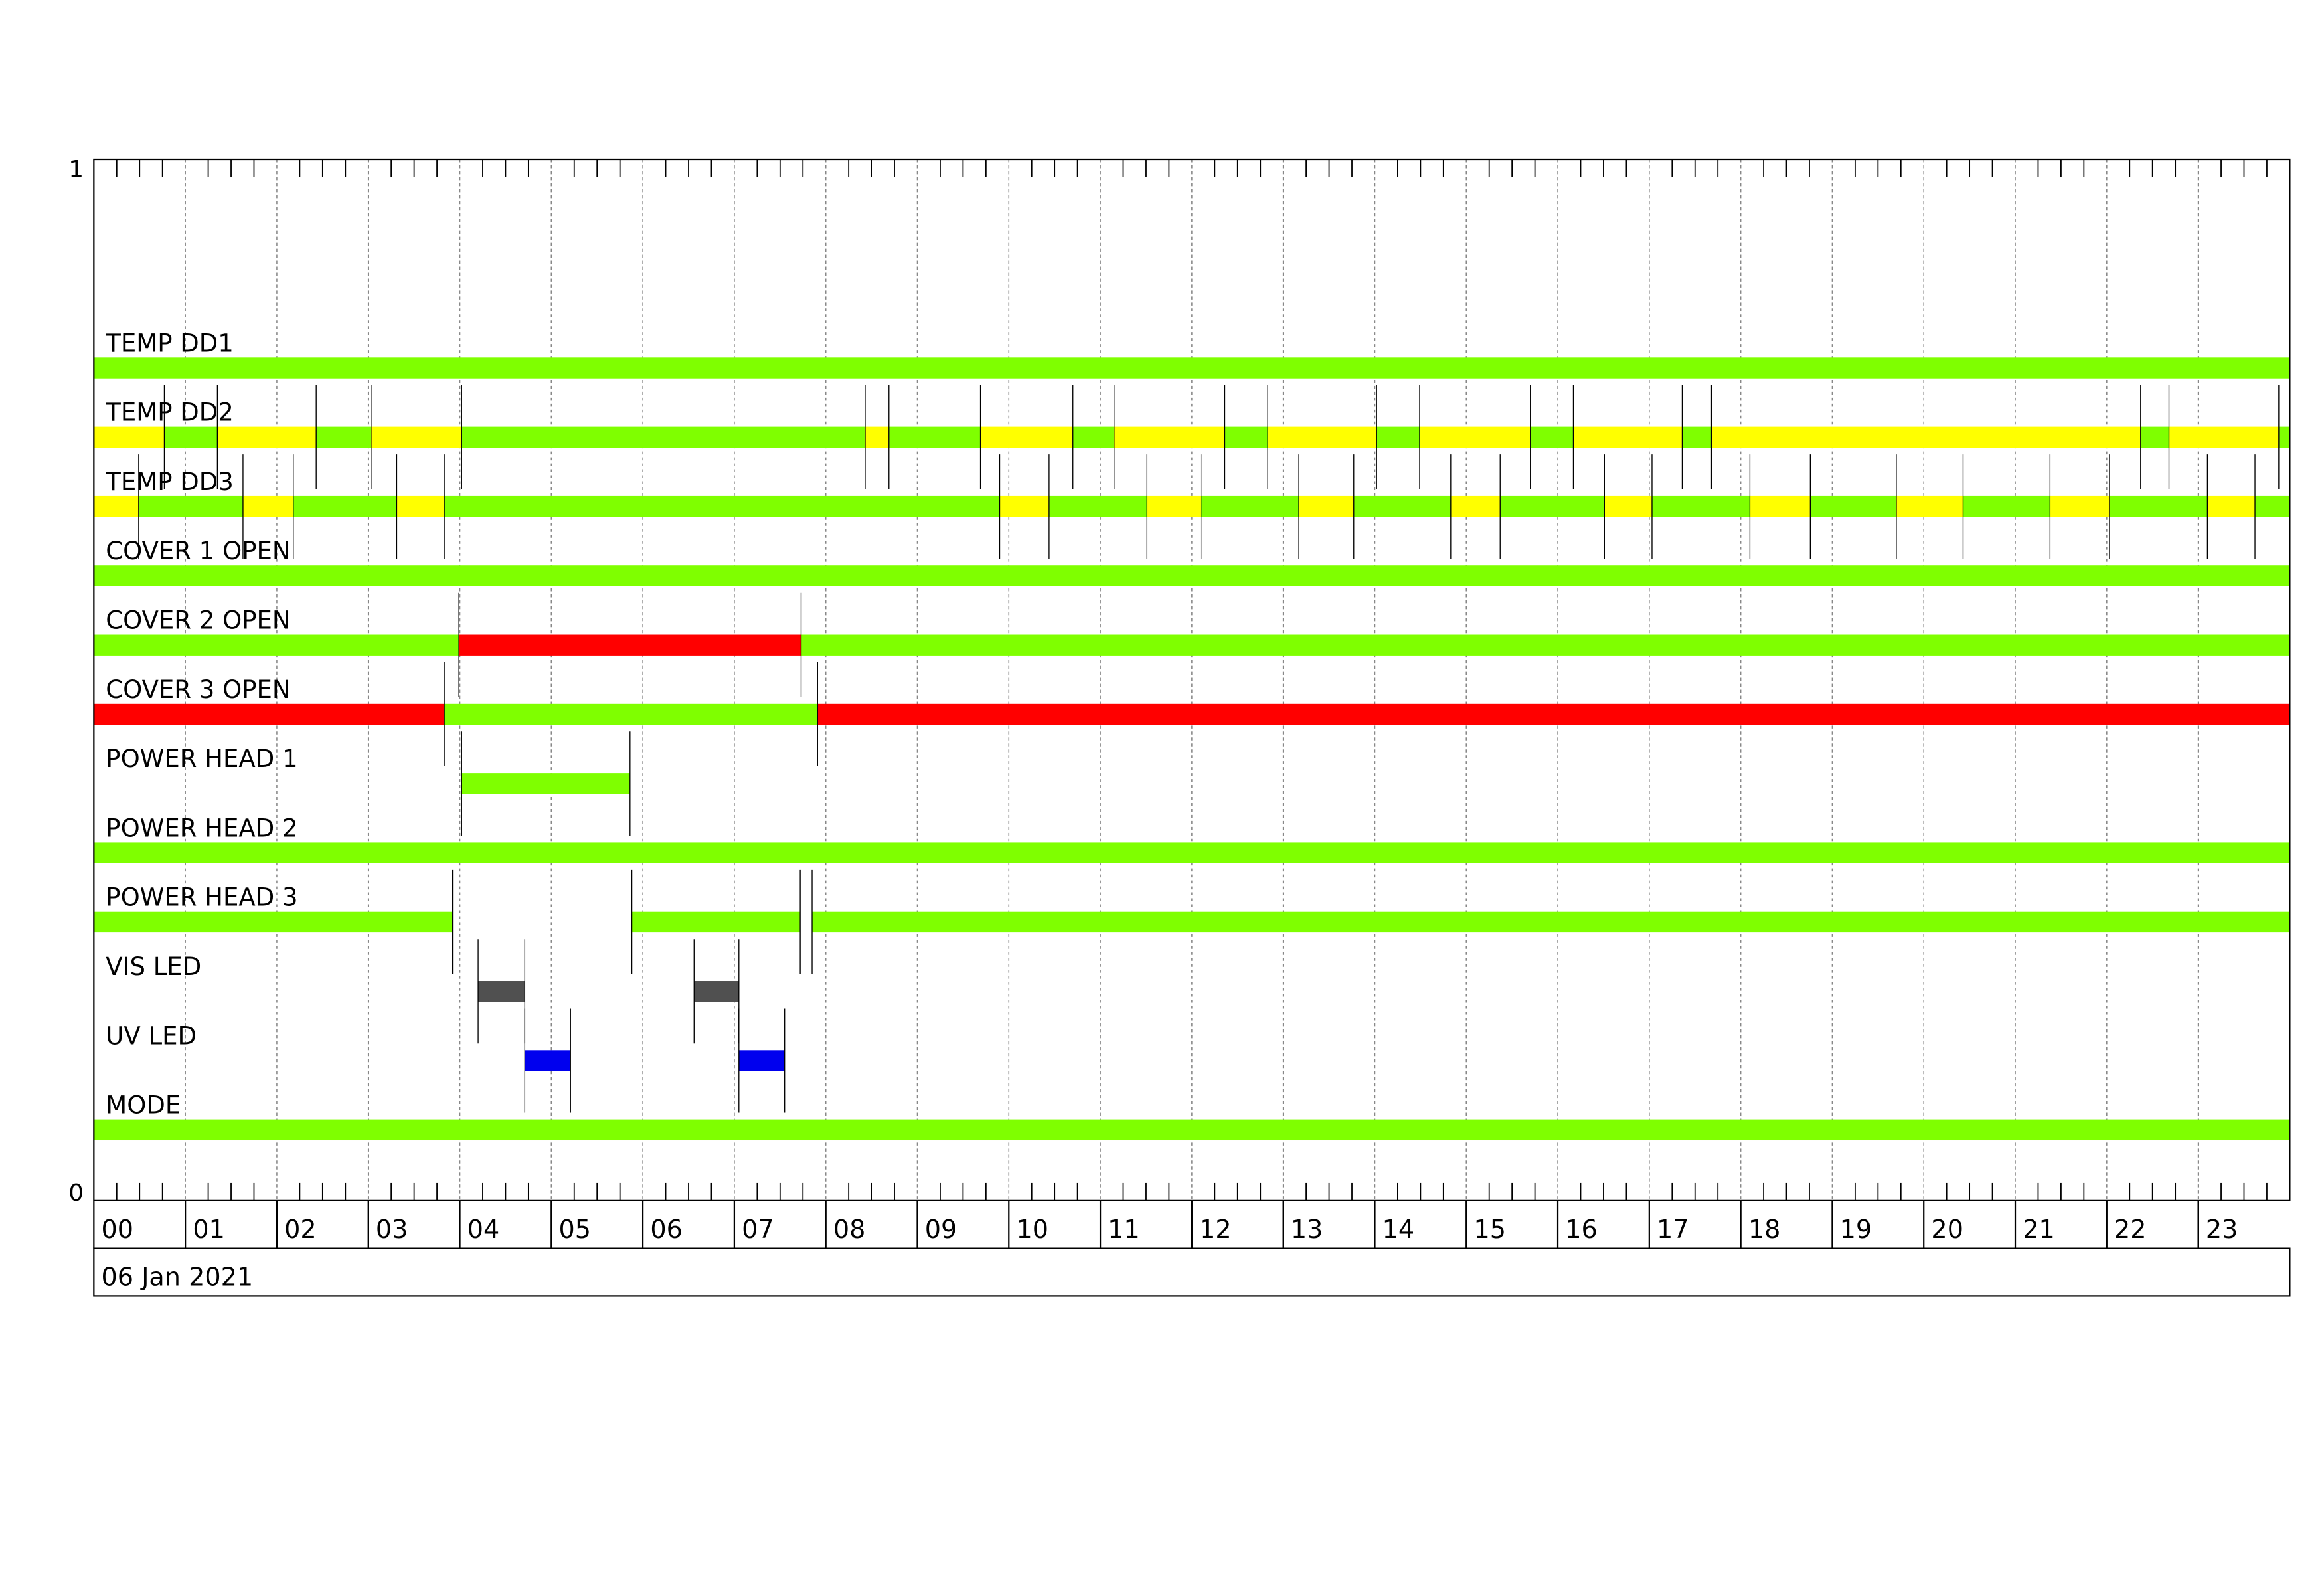  I want to click on row-cover-2-open: COVER 2 OPEN, so click(1192, 644).